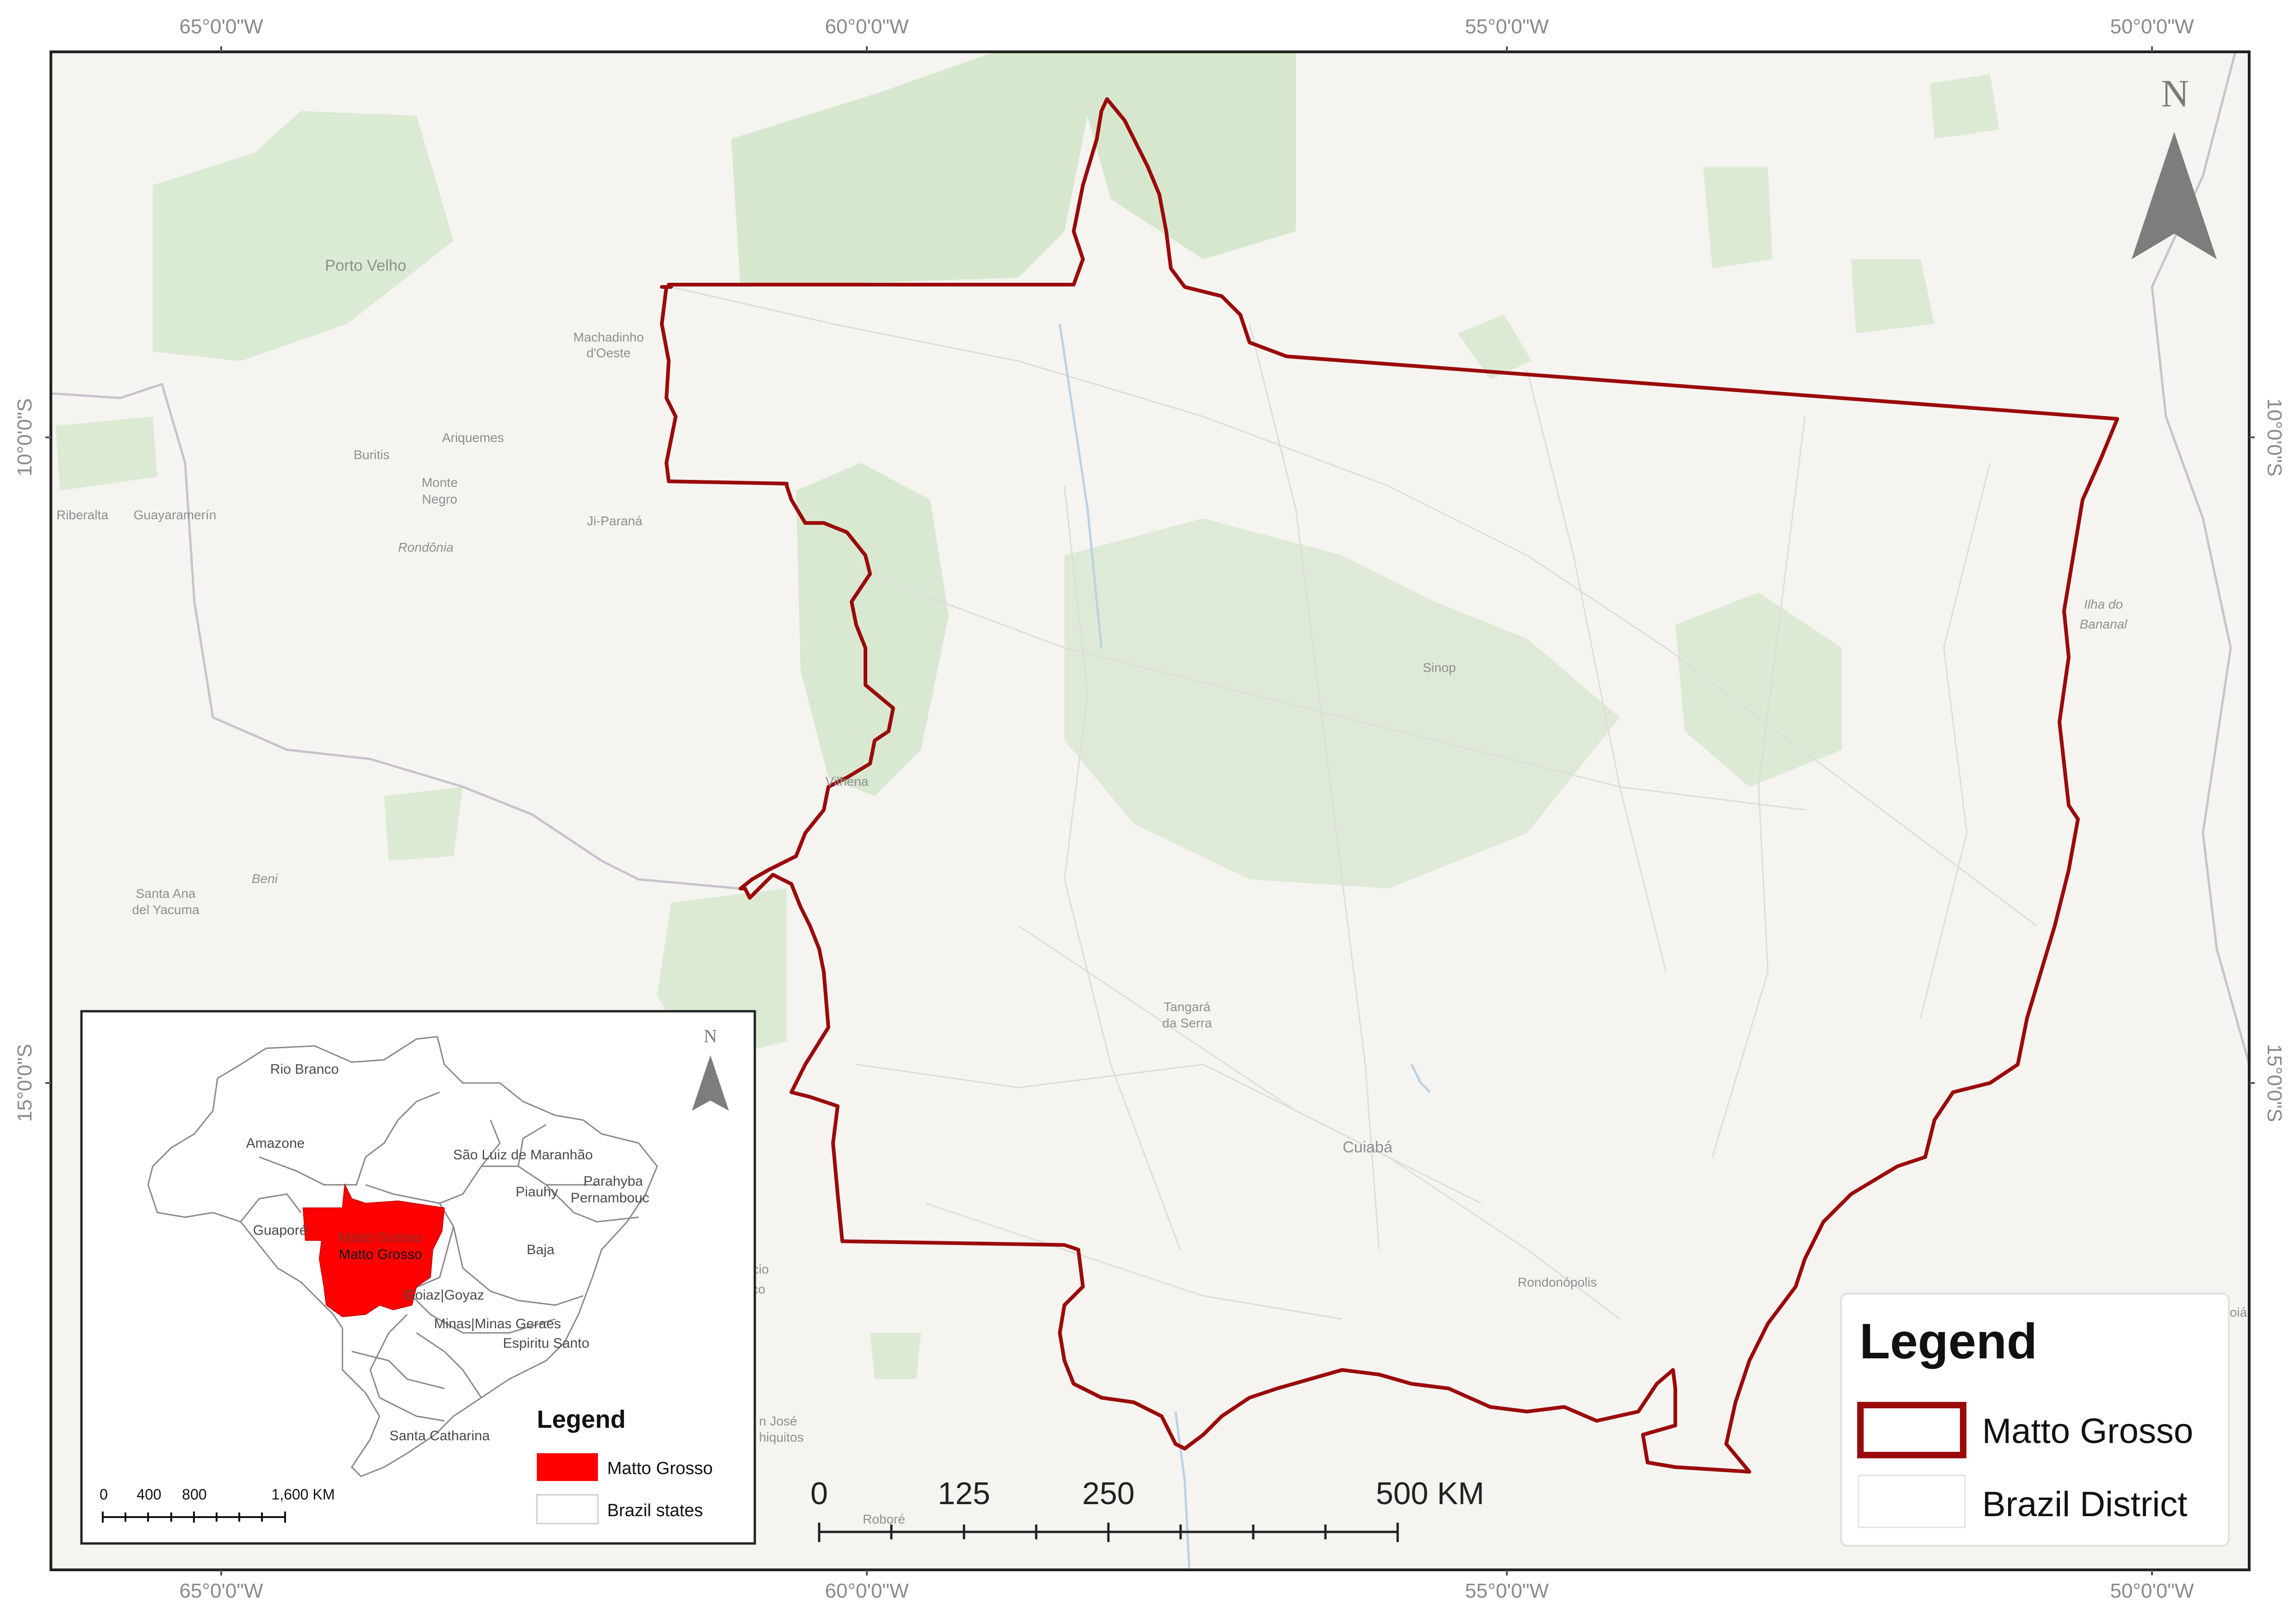 This screenshot has height=1624, width=2295. I want to click on inset-scale-label-0: 0, so click(104, 1494).